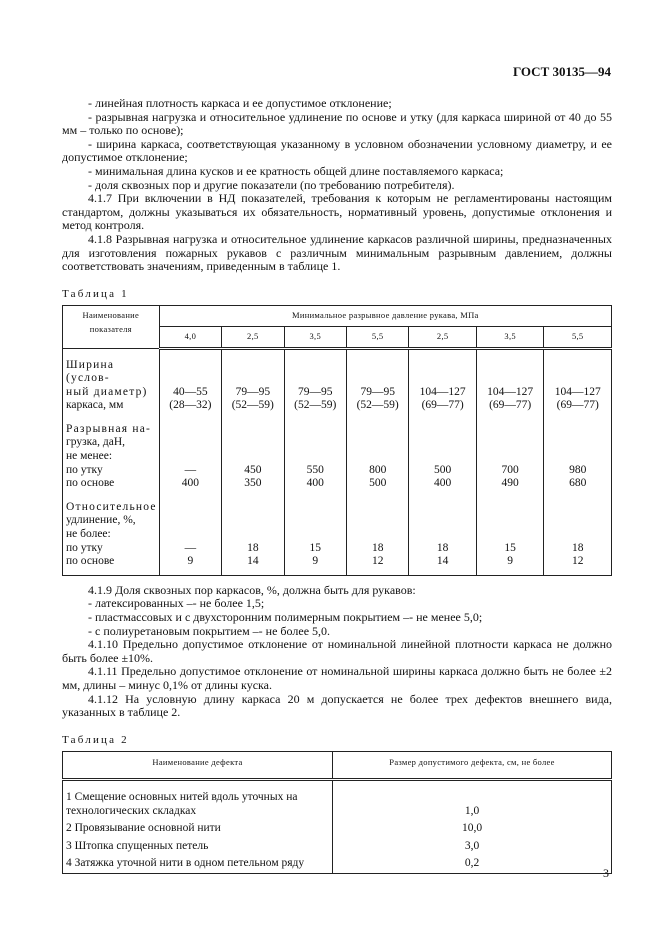  I want to click on load-cell: 550 400, so click(315, 451).